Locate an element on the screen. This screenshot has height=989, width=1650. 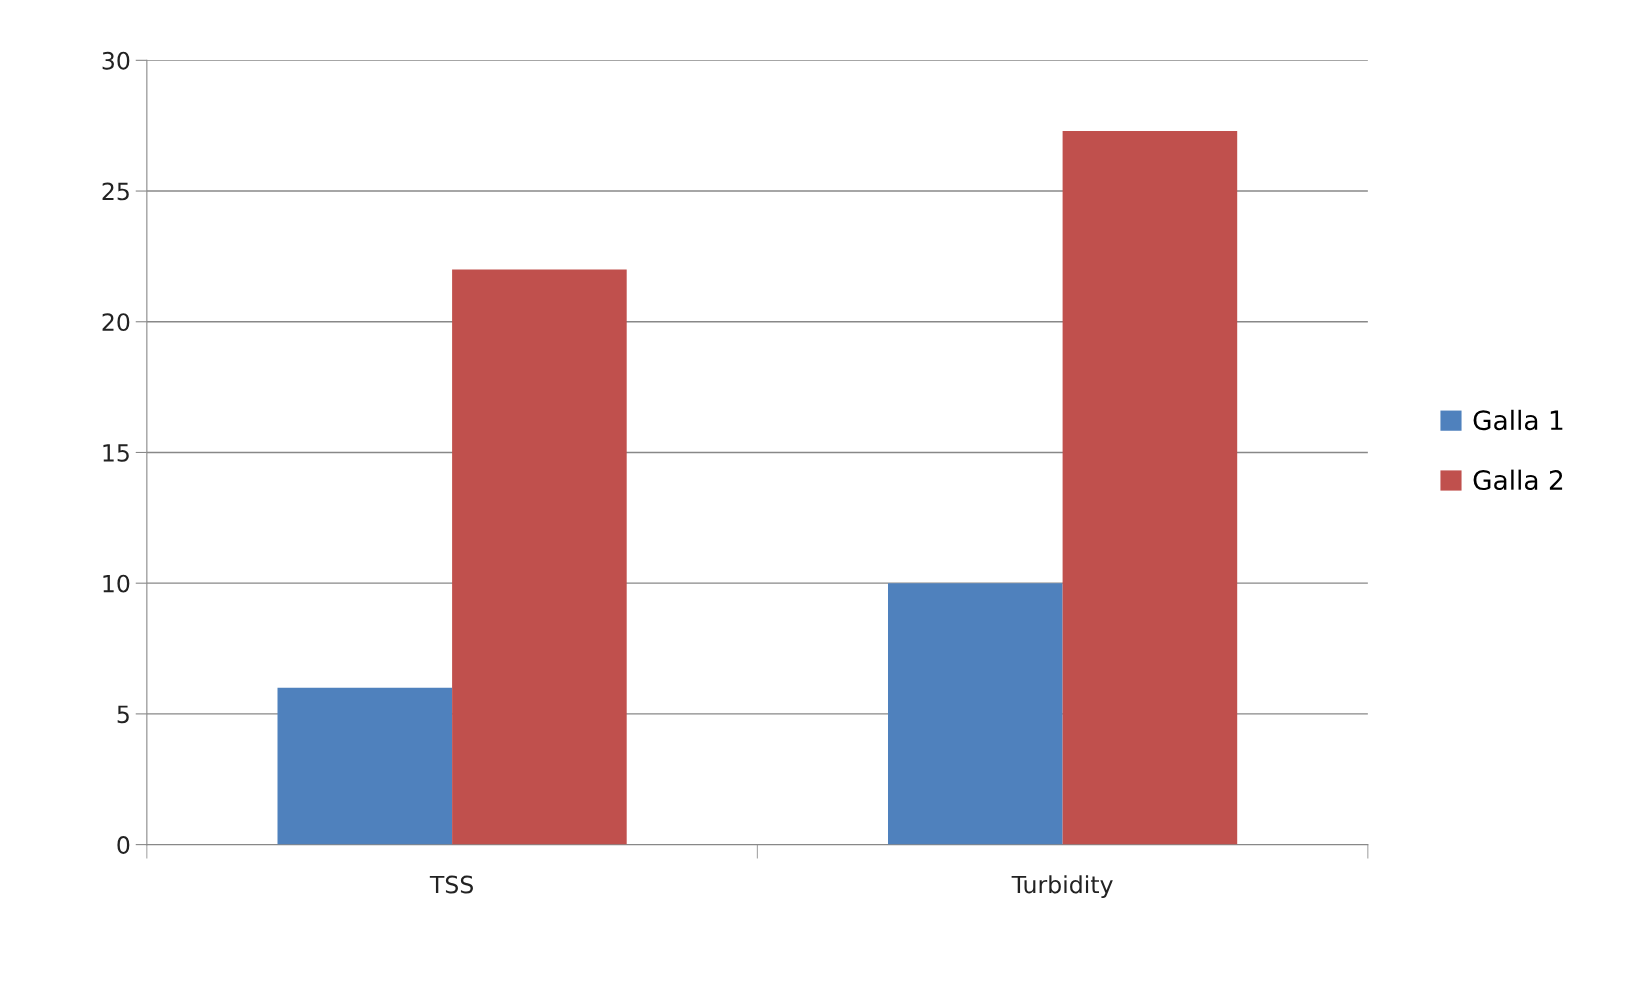
y-tick-label: 30 is located at coordinates (116, 60).